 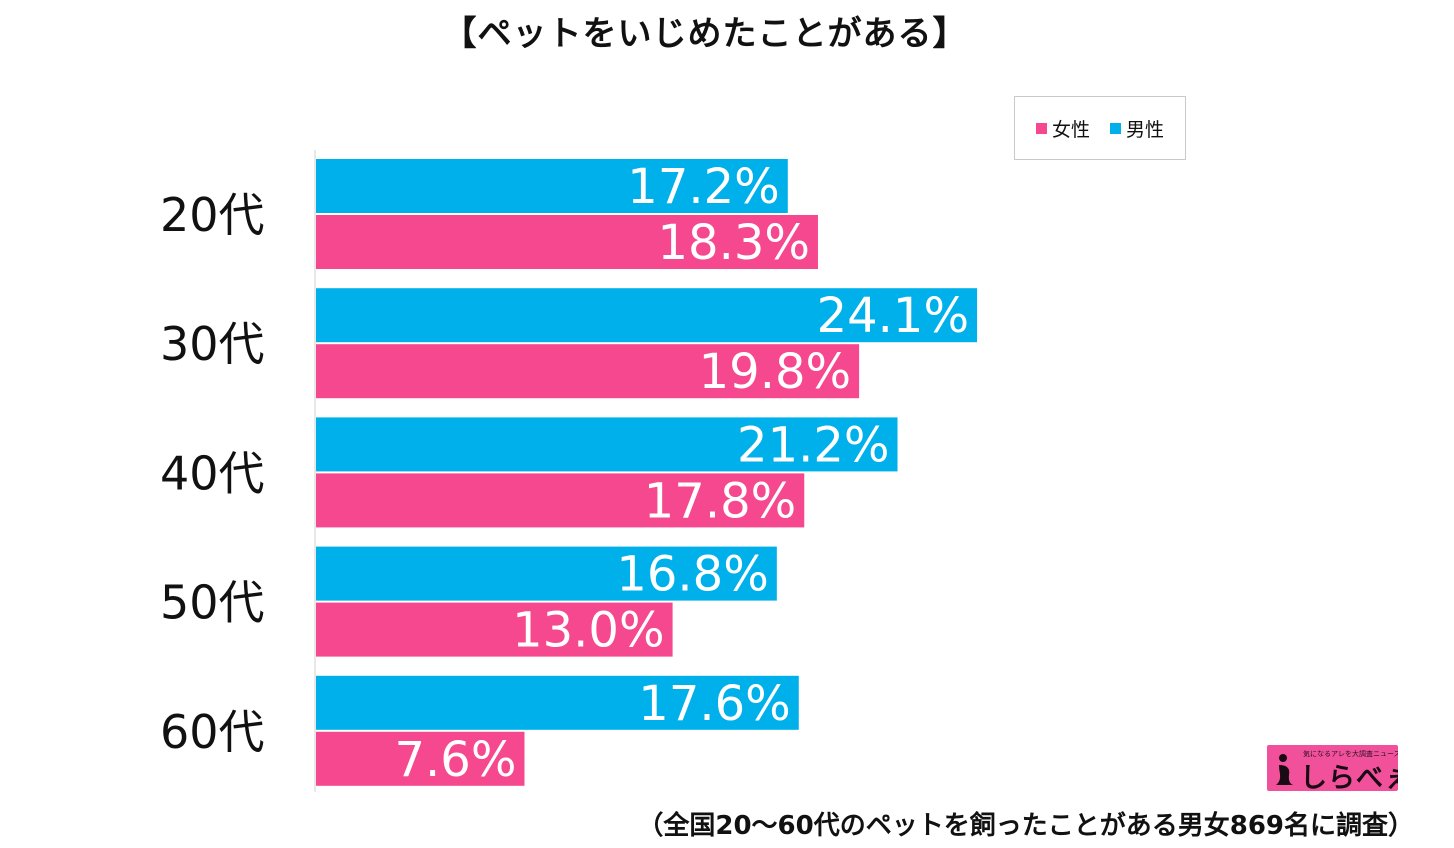 I want to click on category-label: 30代, so click(x=212, y=344).